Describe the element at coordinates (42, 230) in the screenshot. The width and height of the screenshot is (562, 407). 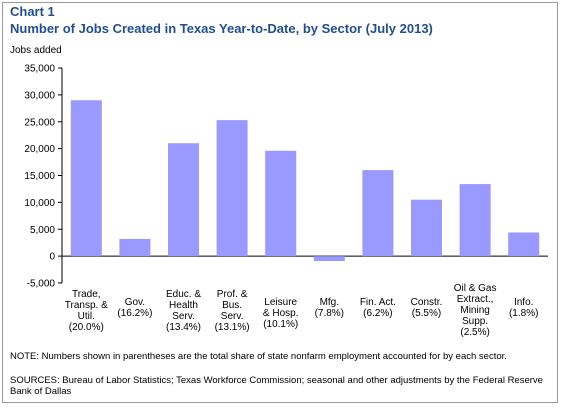
I see `y-tick-label: 5,000` at that location.